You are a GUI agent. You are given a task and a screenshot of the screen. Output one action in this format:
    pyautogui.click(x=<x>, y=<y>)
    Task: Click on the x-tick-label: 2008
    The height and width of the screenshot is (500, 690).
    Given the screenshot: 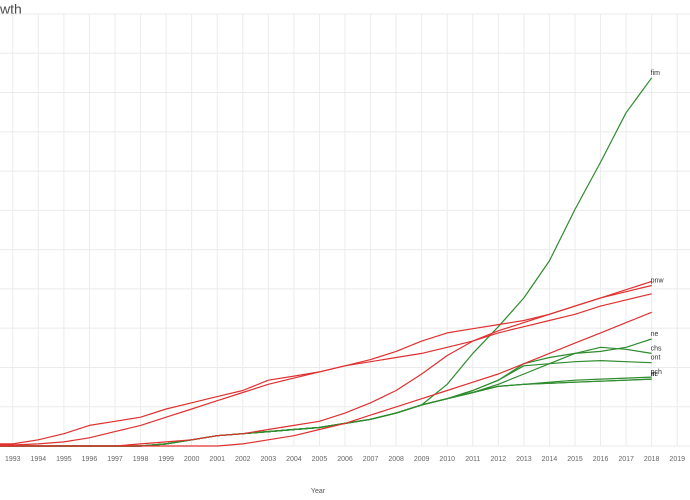 What is the action you would take?
    pyautogui.click(x=396, y=459)
    